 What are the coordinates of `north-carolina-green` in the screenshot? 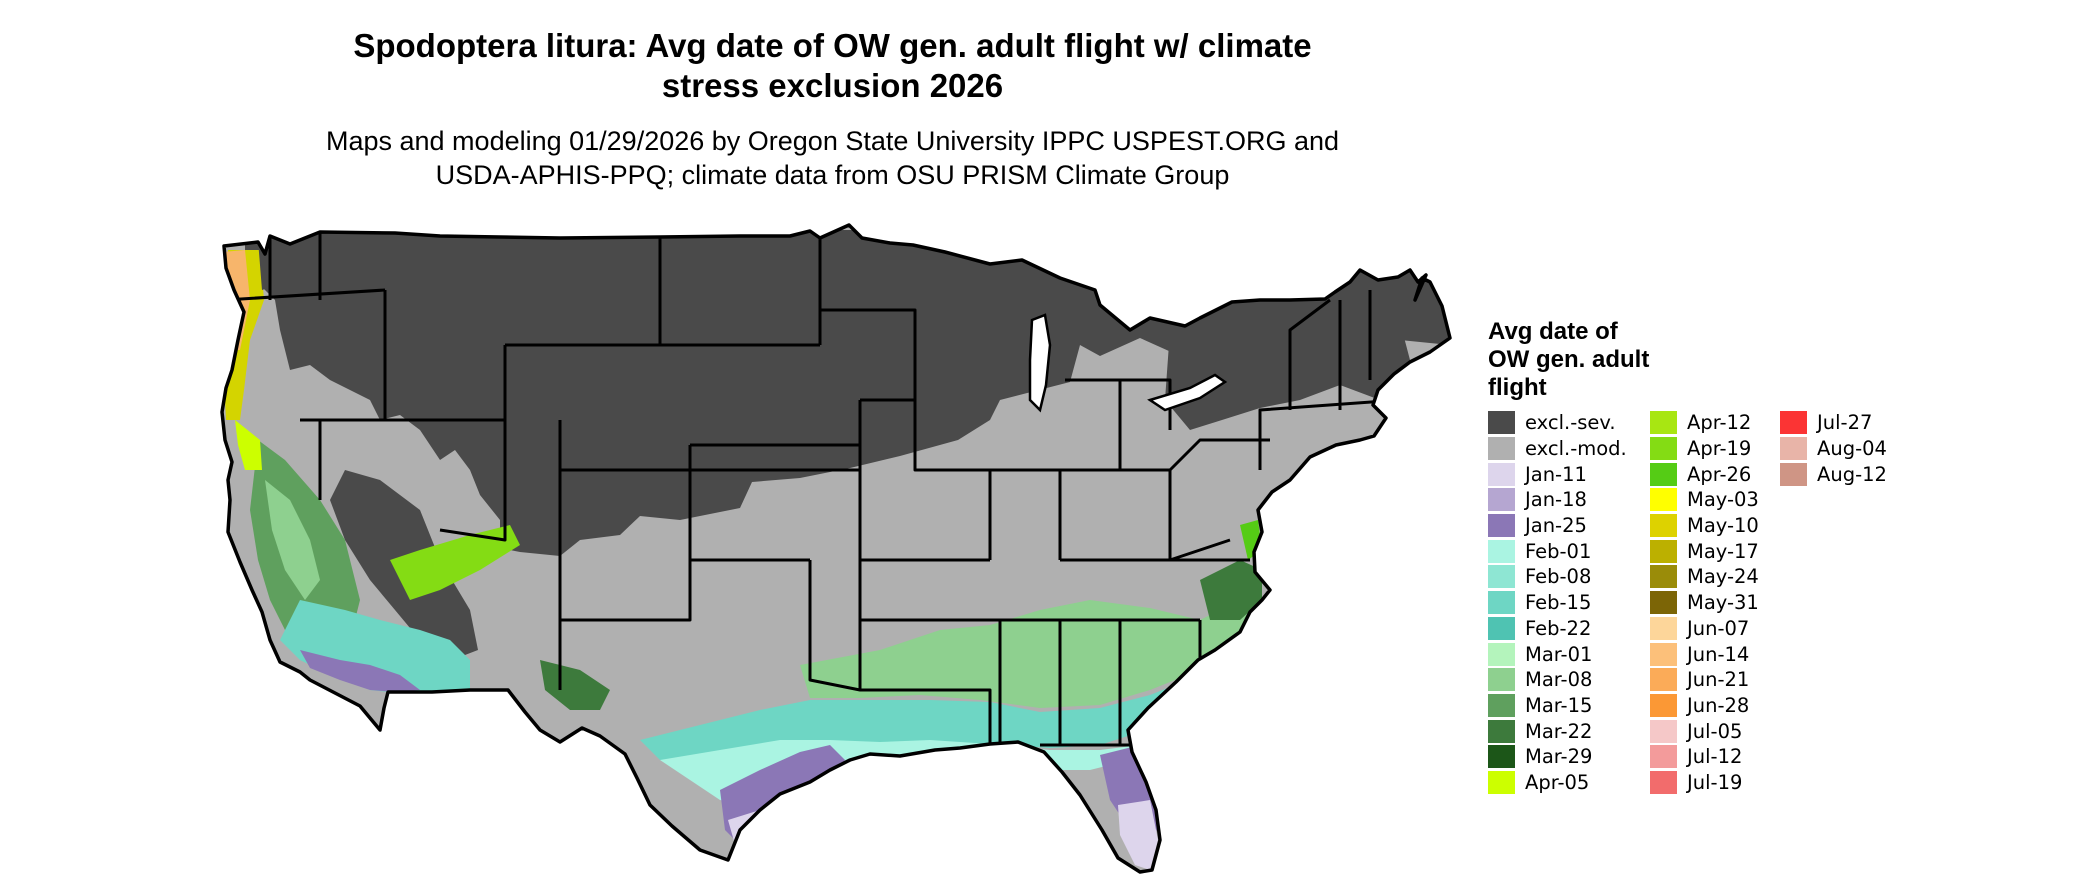 It's located at (1231, 590).